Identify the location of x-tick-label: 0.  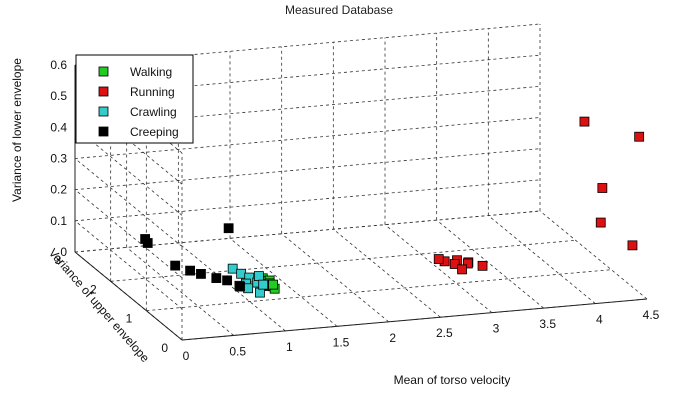
(186, 356).